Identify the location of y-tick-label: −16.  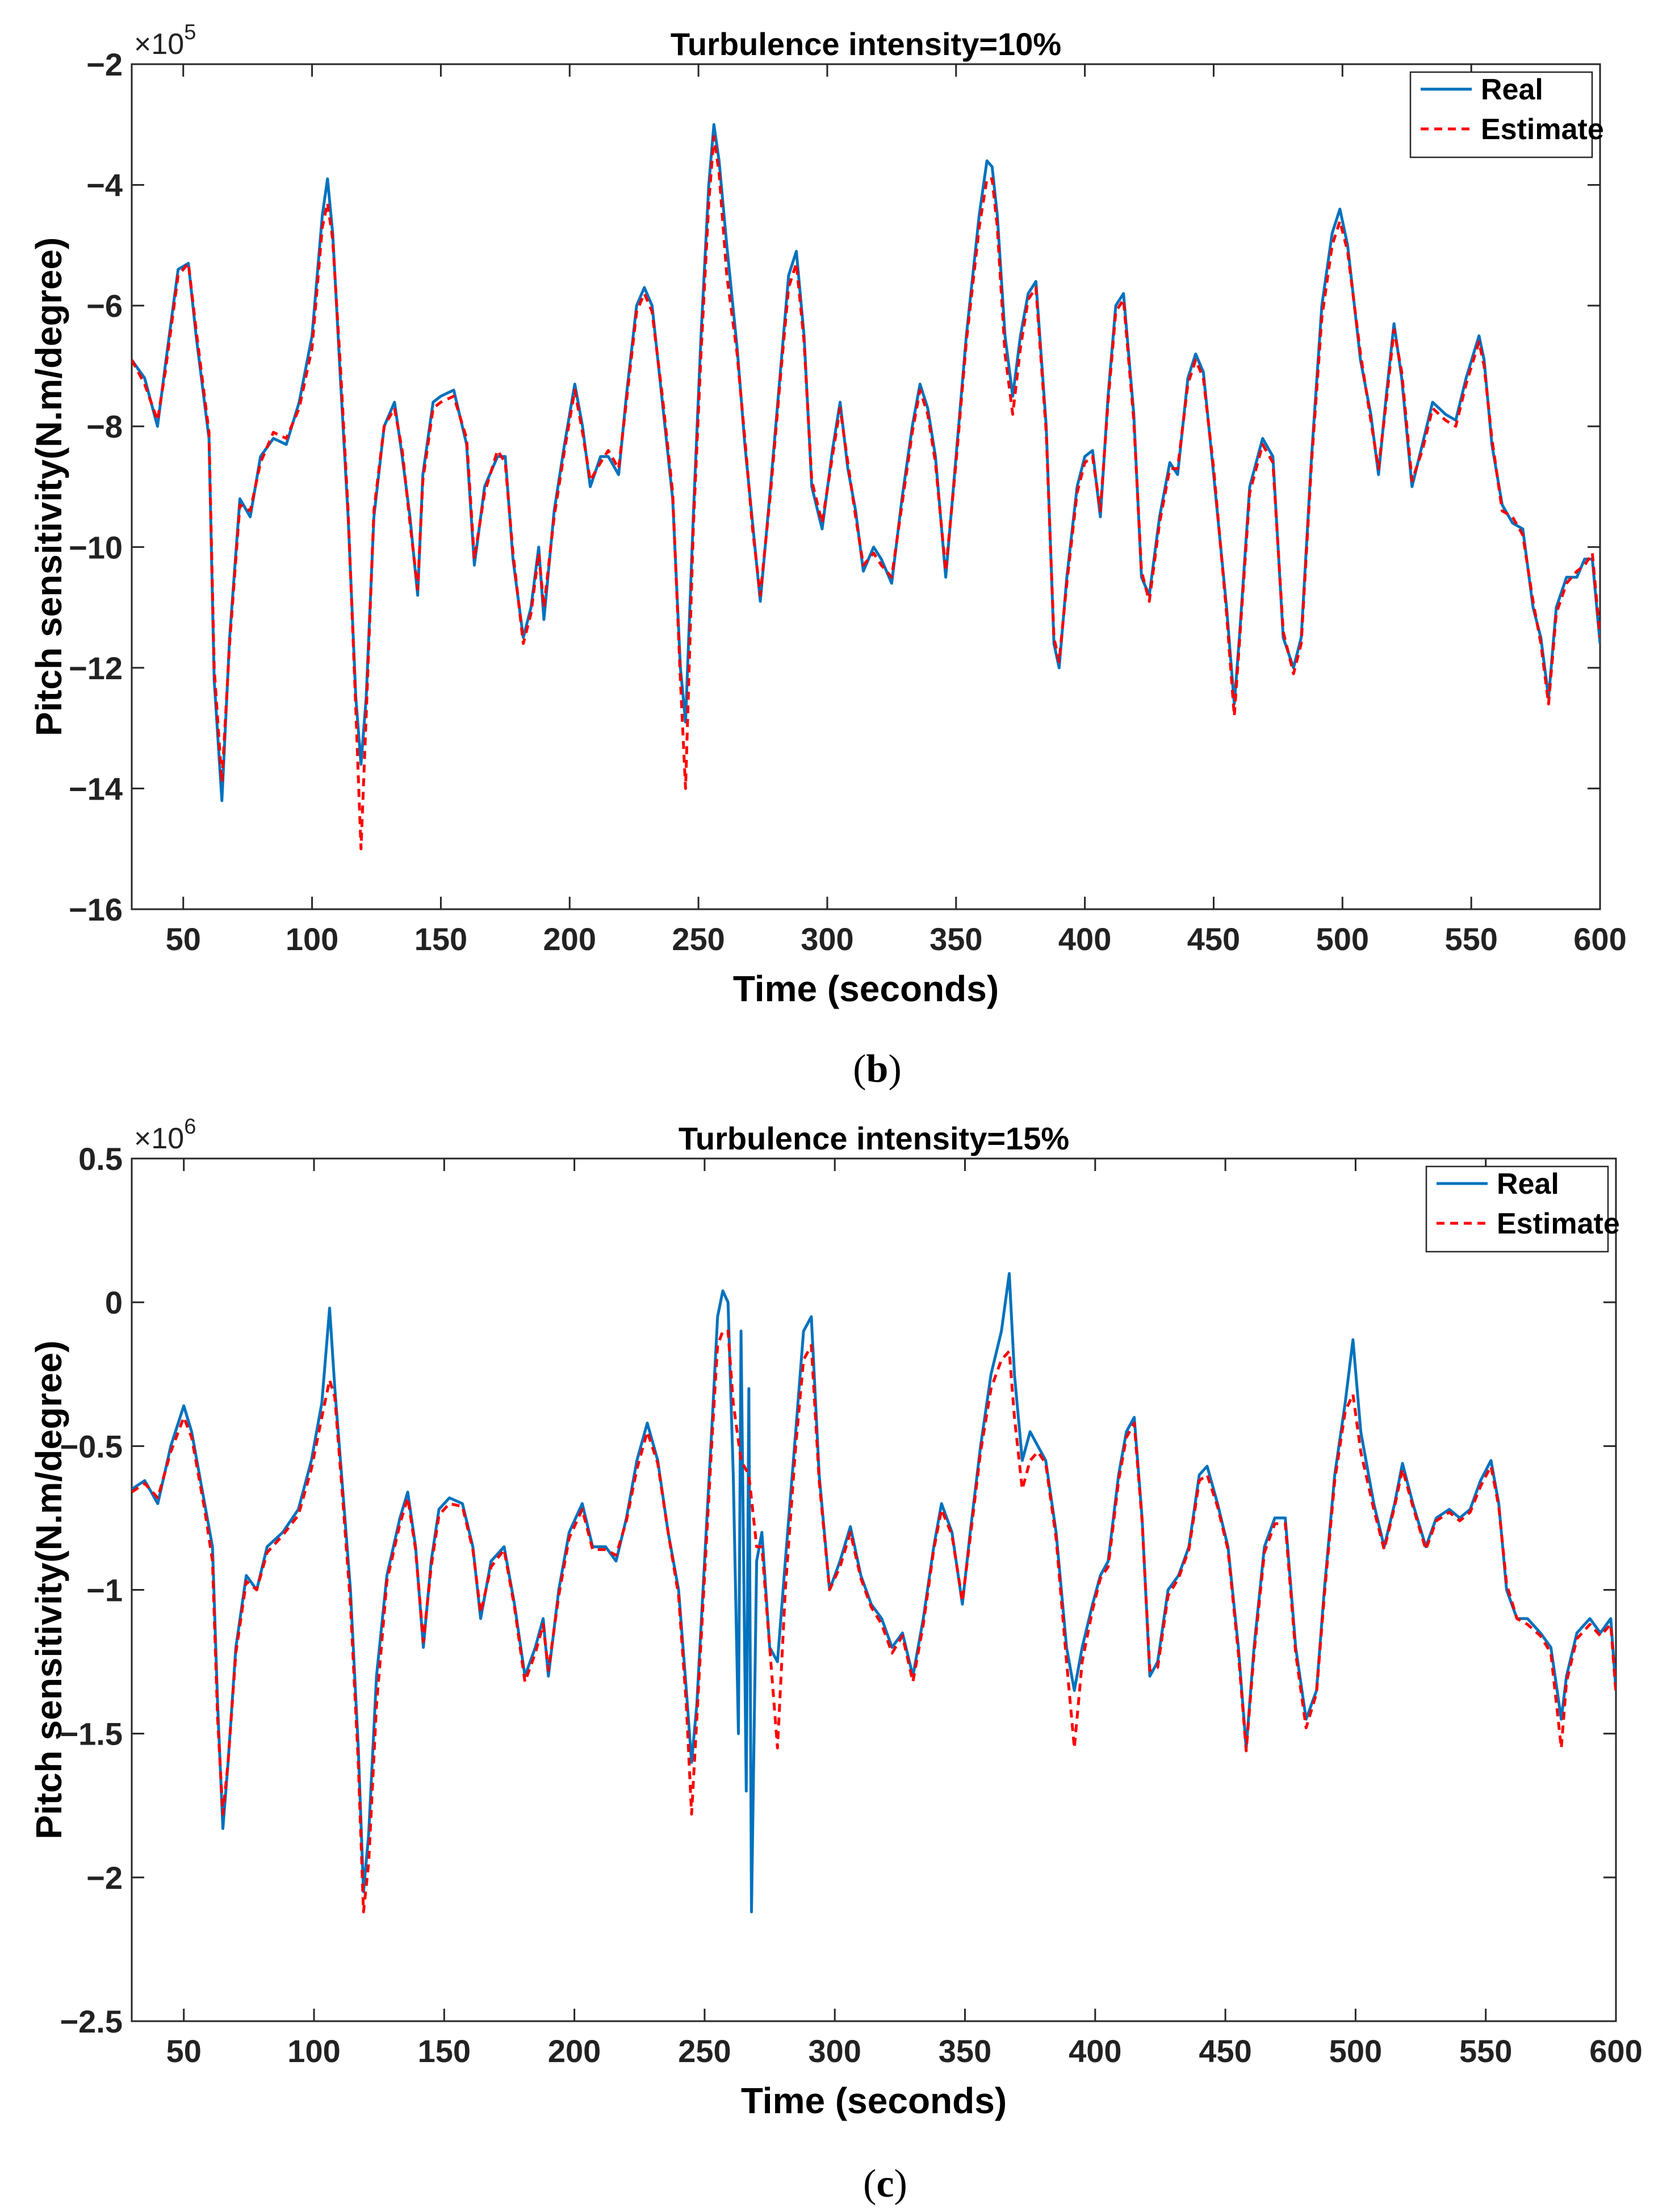
(96, 910).